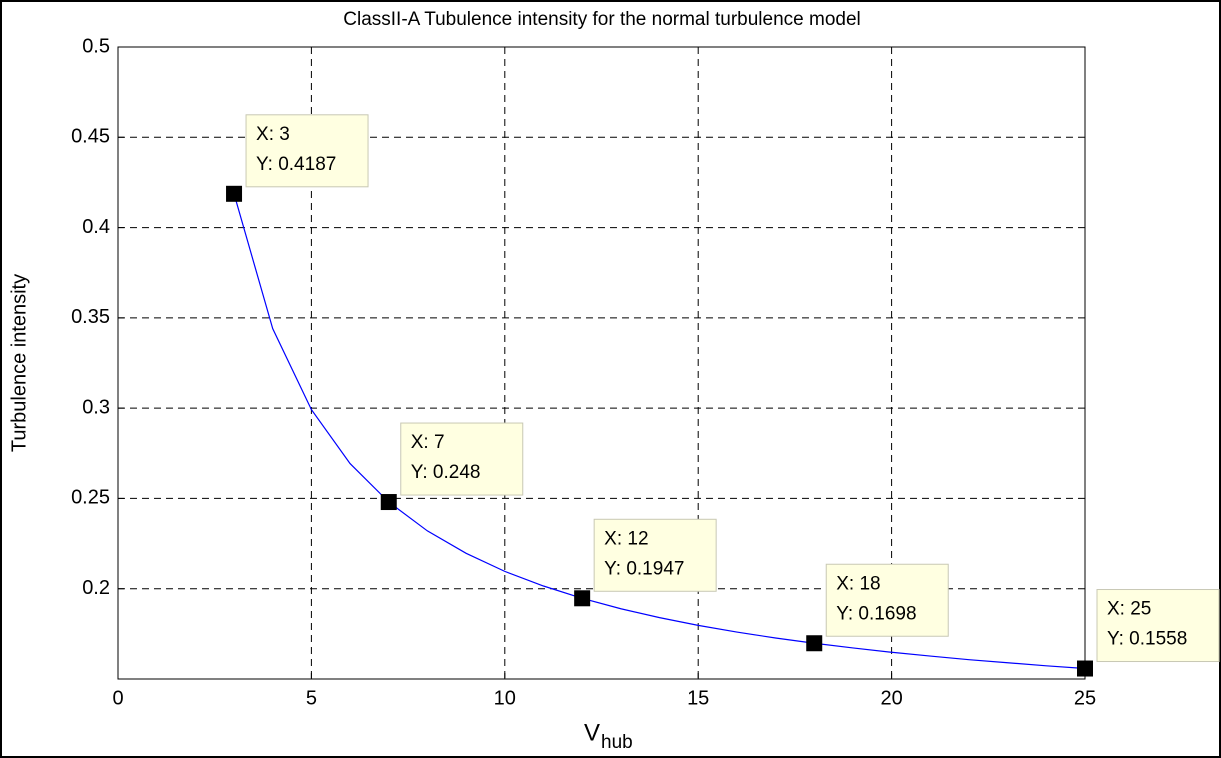 This screenshot has width=1221, height=758. Describe the element at coordinates (592, 732) in the screenshot. I see `x-axis-label: V` at that location.